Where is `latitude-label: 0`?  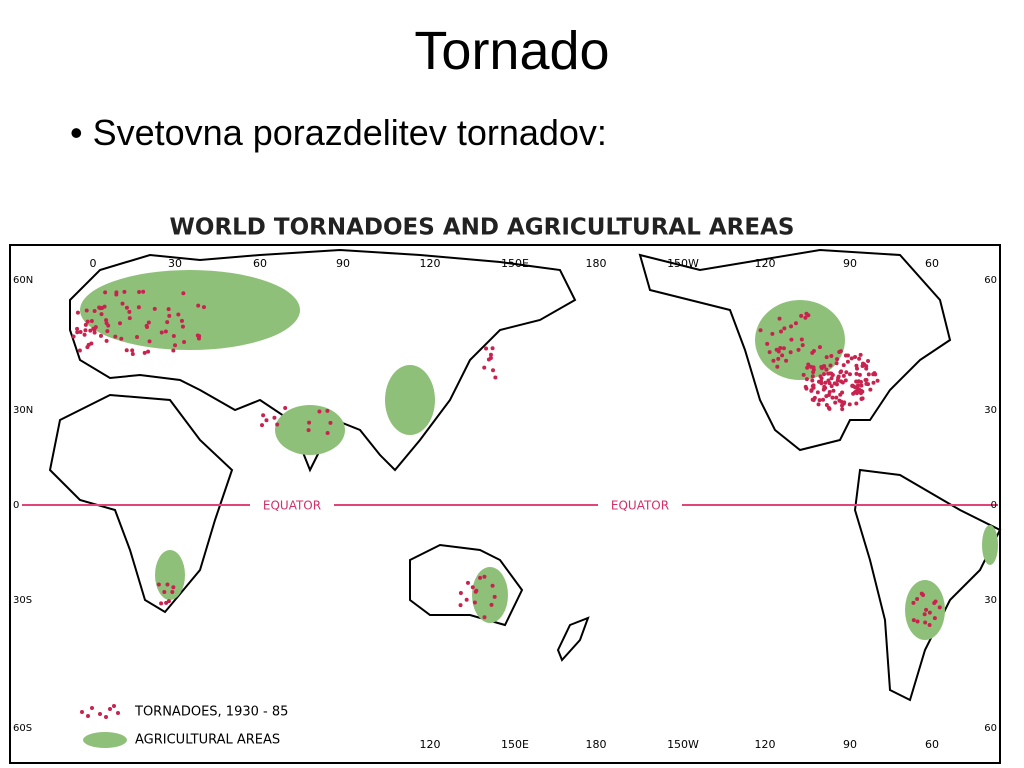
latitude-label: 0 is located at coordinates (994, 505).